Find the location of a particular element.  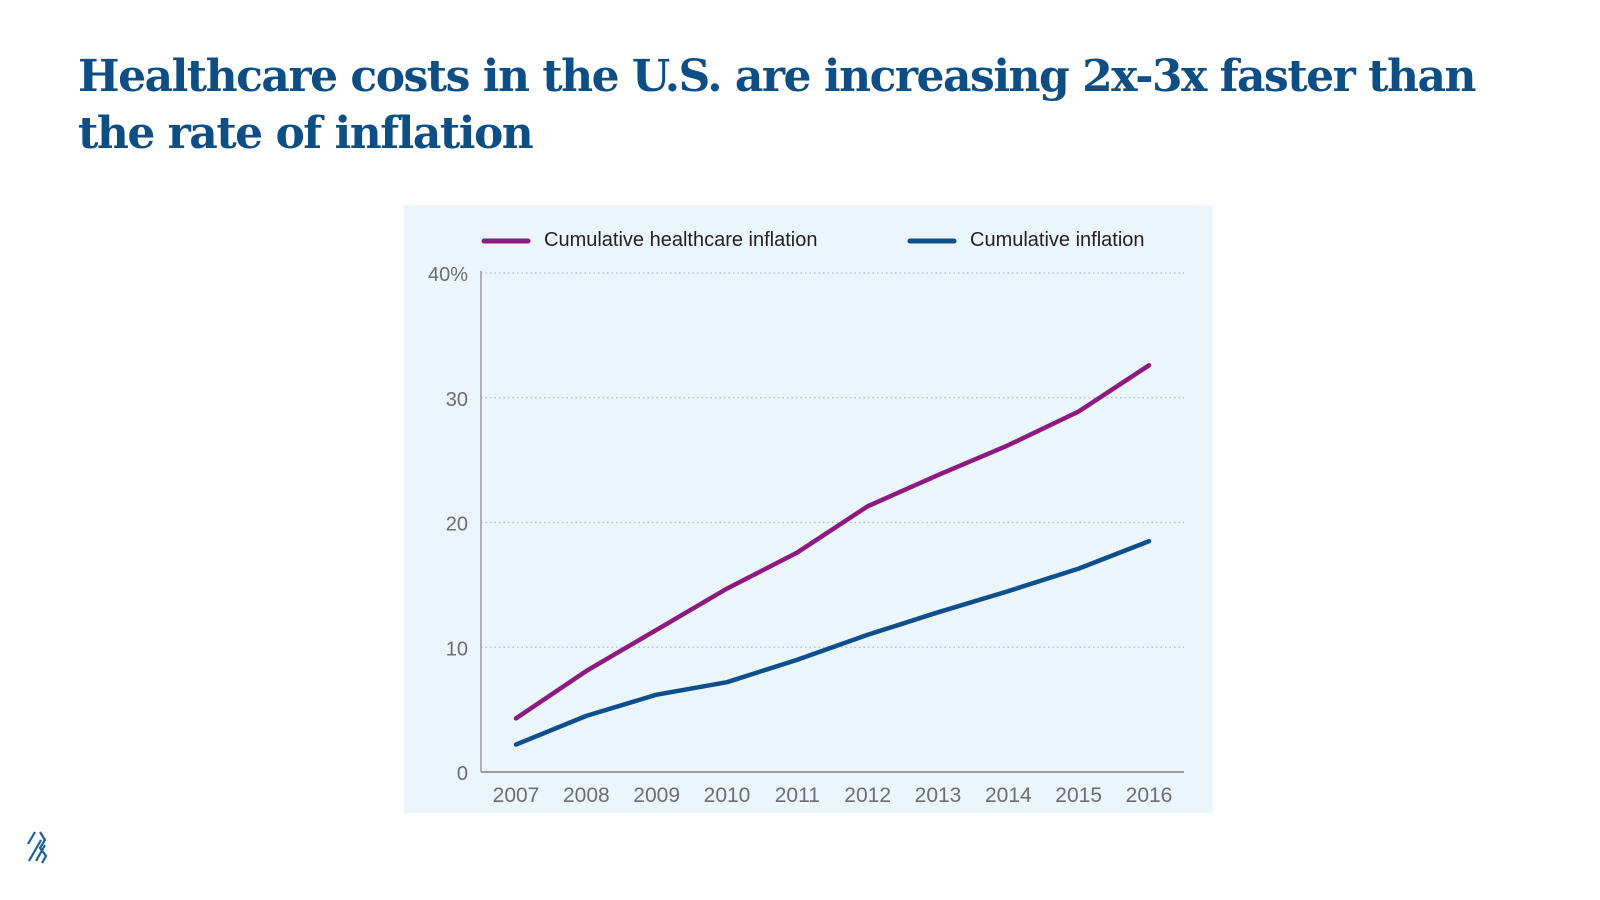

y-tick-label: 10 is located at coordinates (457, 649).